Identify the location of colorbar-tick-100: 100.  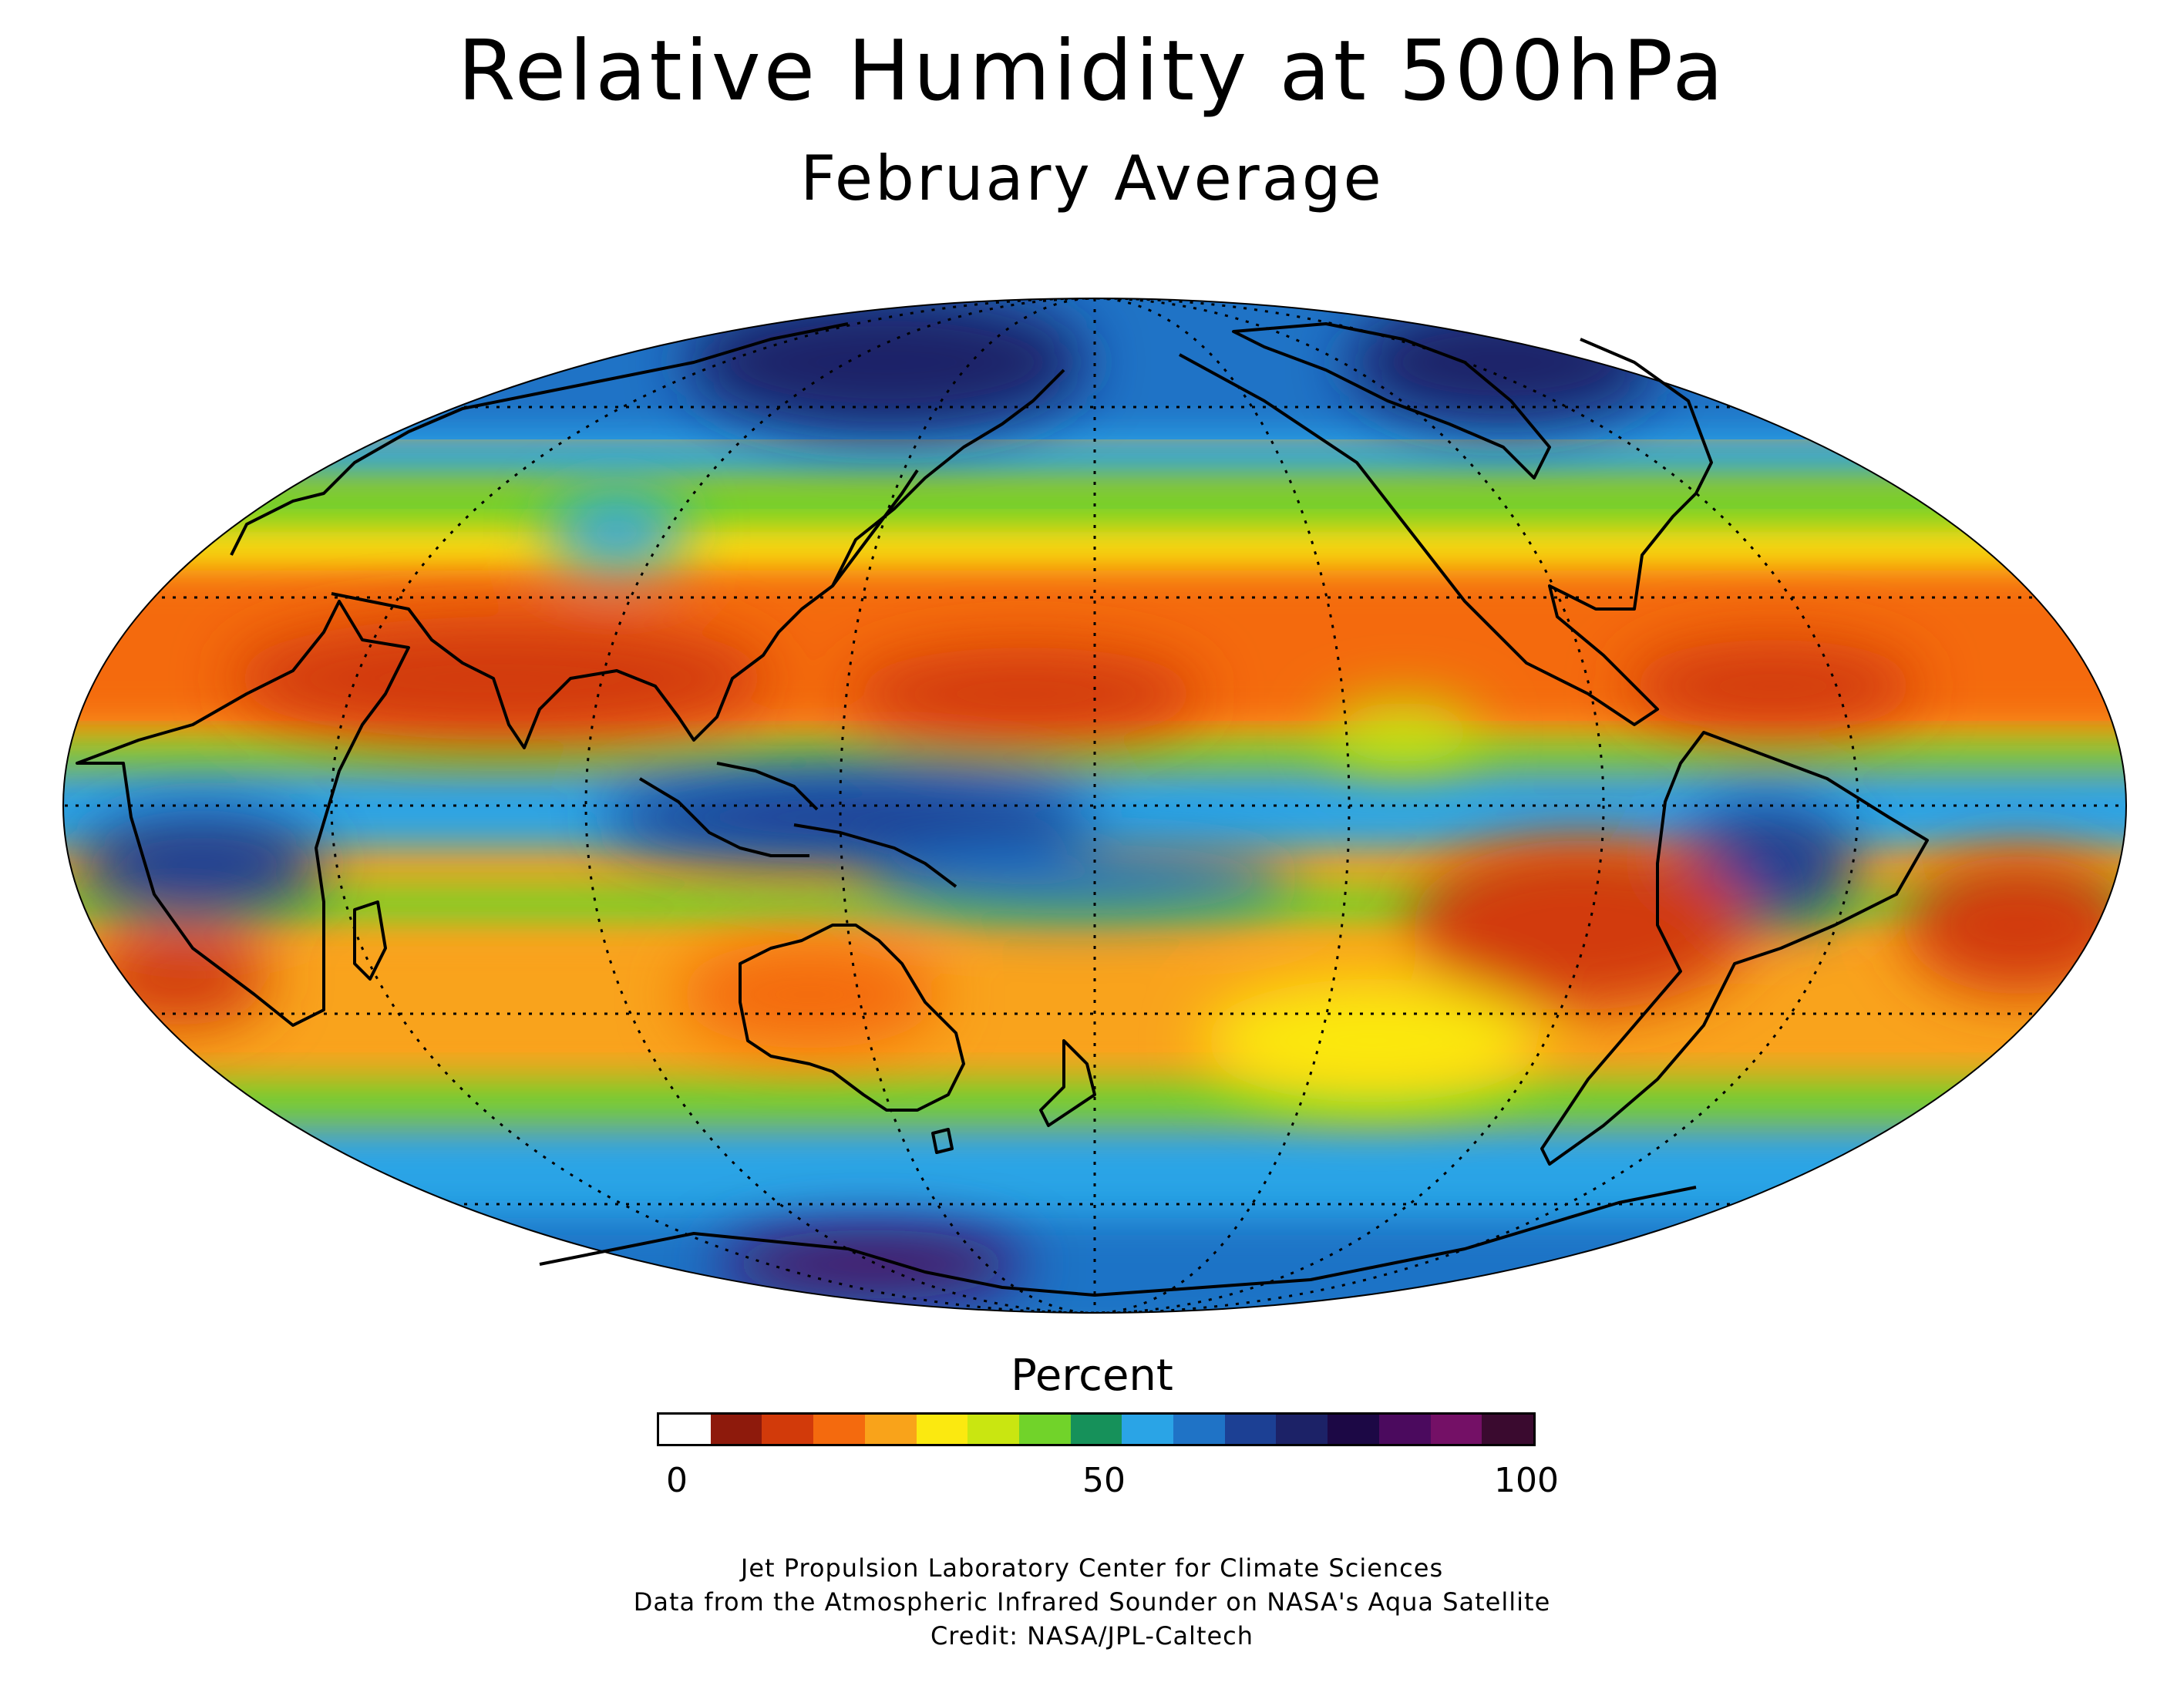
(1526, 1480).